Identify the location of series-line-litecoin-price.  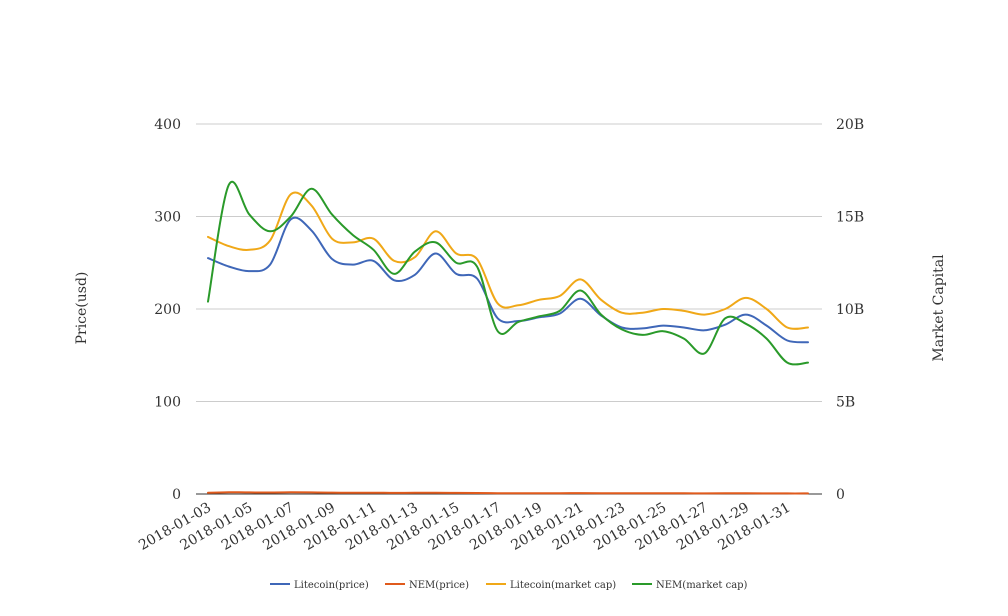
(508, 280).